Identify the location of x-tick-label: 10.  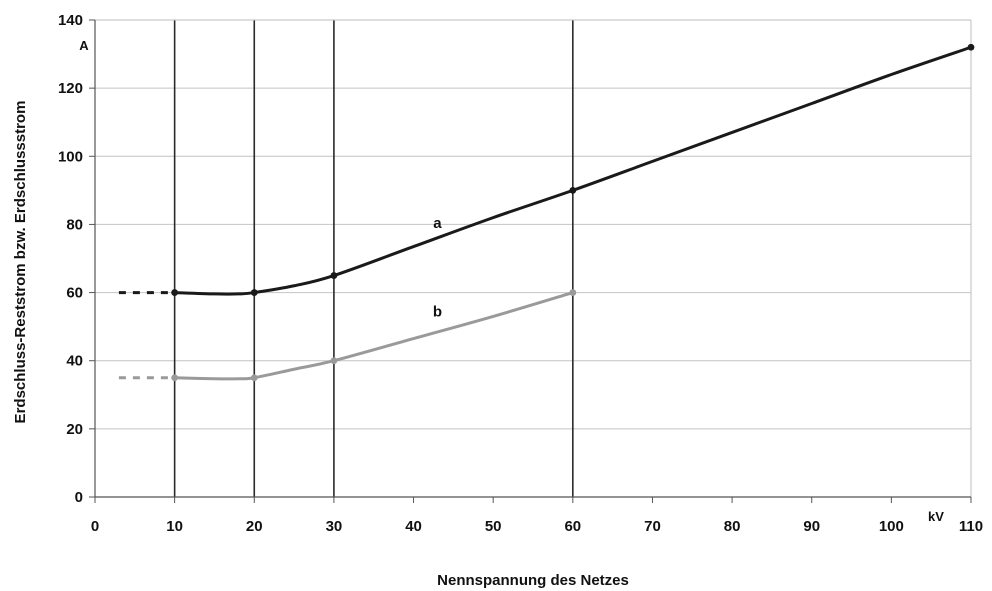
(174, 526).